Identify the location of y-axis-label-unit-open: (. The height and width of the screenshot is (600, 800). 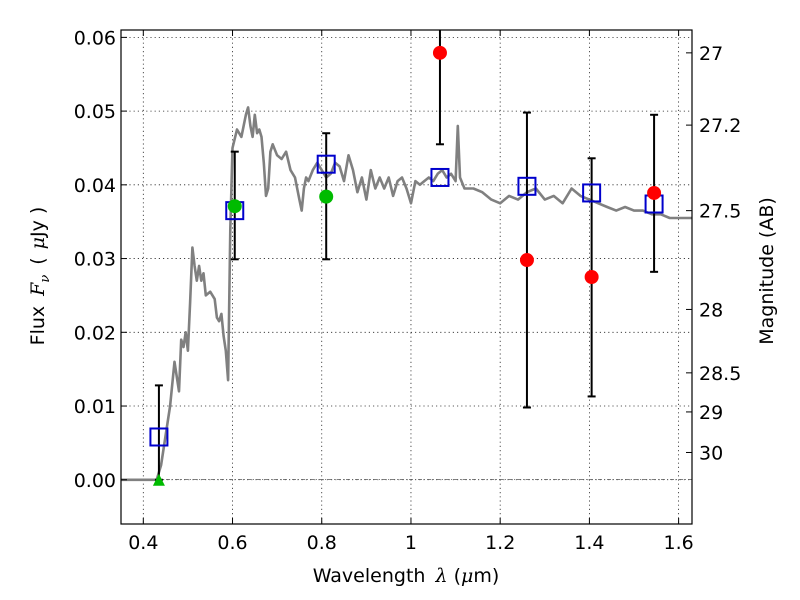
(38, 260).